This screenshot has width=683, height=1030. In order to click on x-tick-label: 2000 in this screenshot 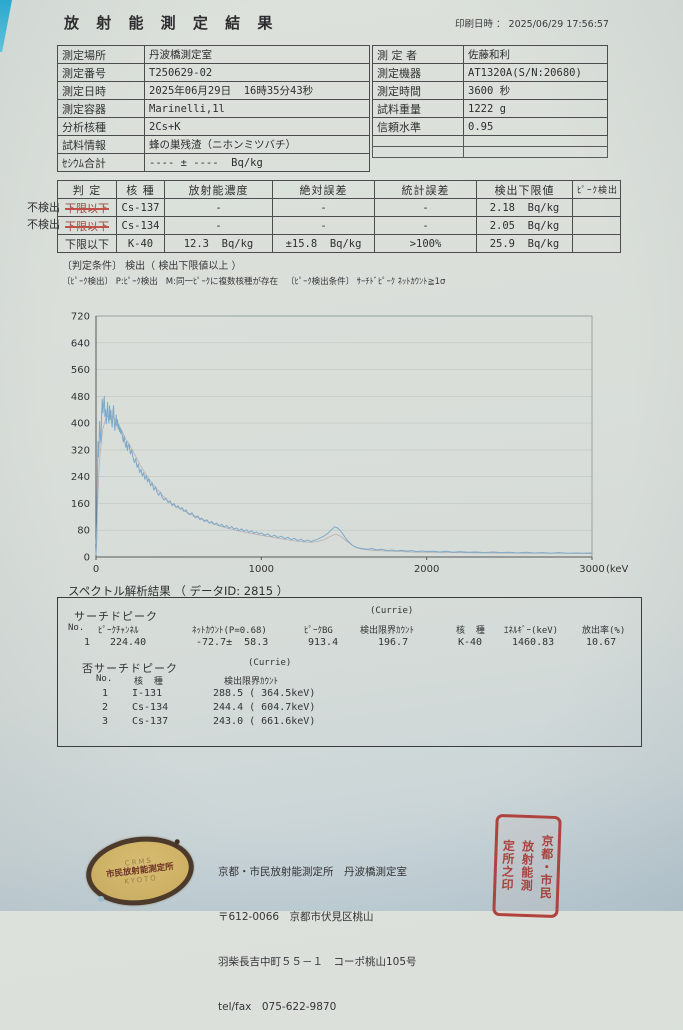, I will do `click(426, 569)`.